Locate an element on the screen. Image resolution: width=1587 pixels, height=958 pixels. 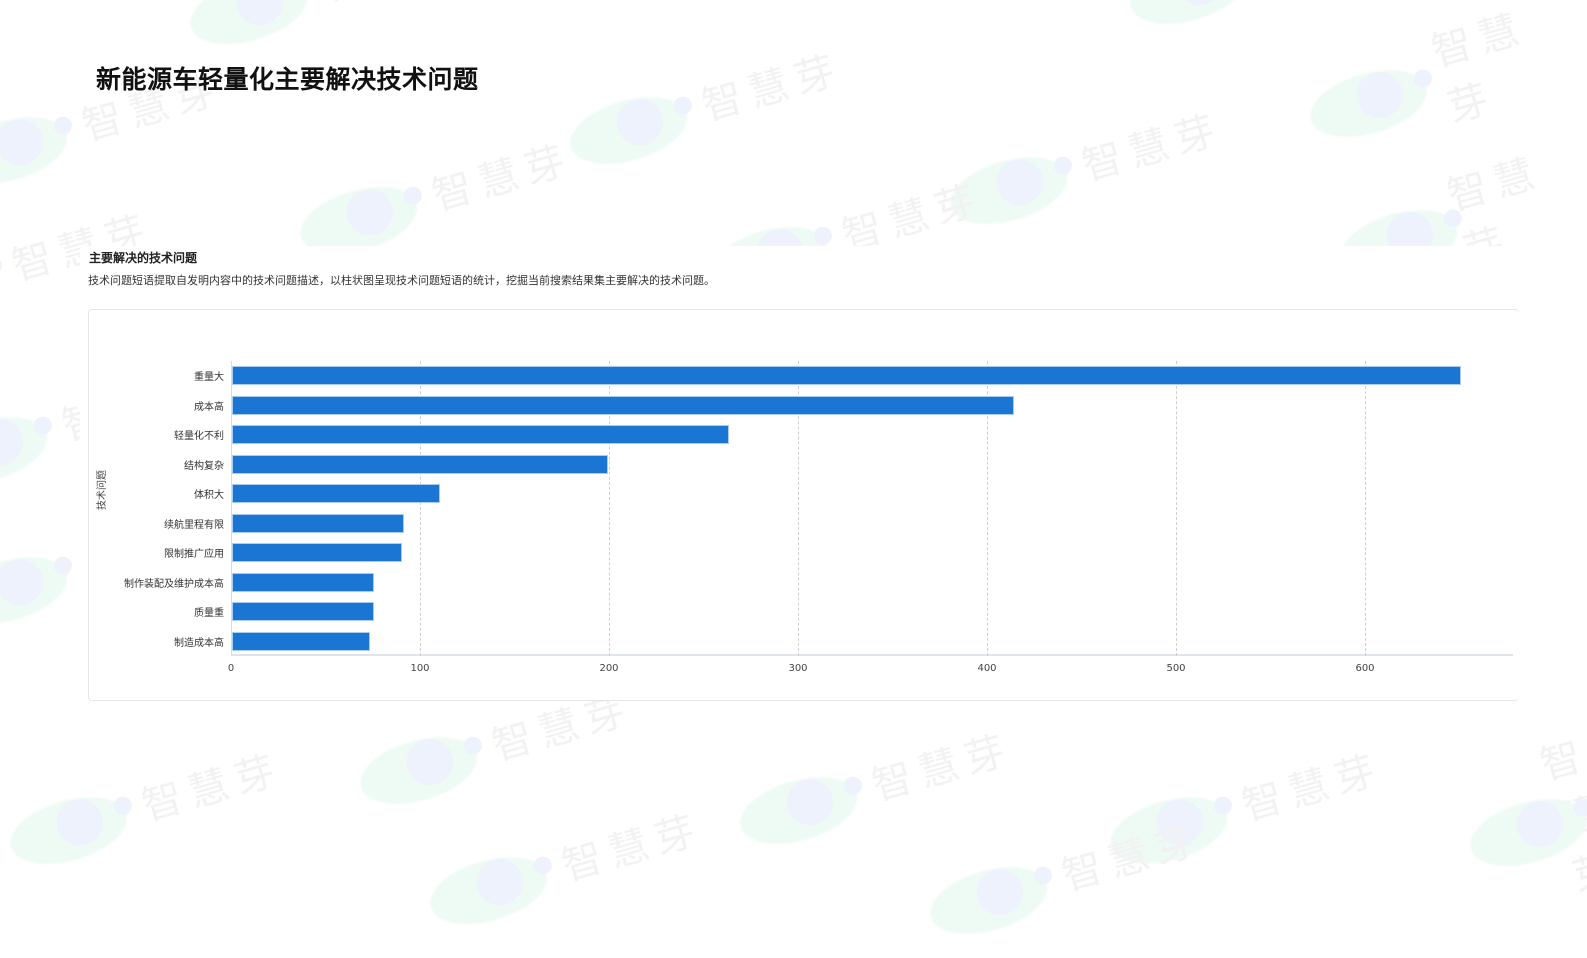
category-label: 续航里程有限 is located at coordinates (194, 525).